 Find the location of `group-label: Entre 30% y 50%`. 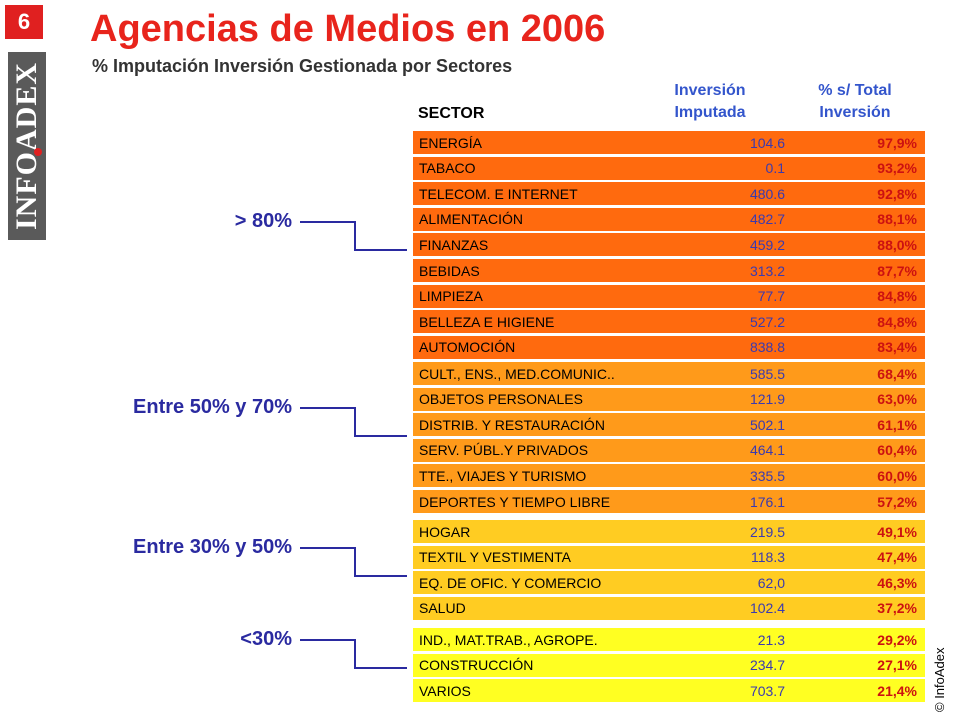

group-label: Entre 30% y 50% is located at coordinates (212, 547).